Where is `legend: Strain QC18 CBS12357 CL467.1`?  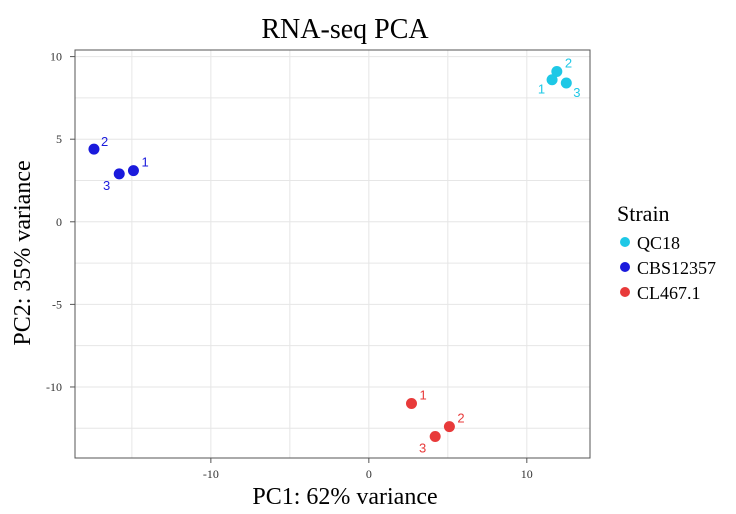
legend: Strain QC18 CBS12357 CL467.1 is located at coordinates (666, 252).